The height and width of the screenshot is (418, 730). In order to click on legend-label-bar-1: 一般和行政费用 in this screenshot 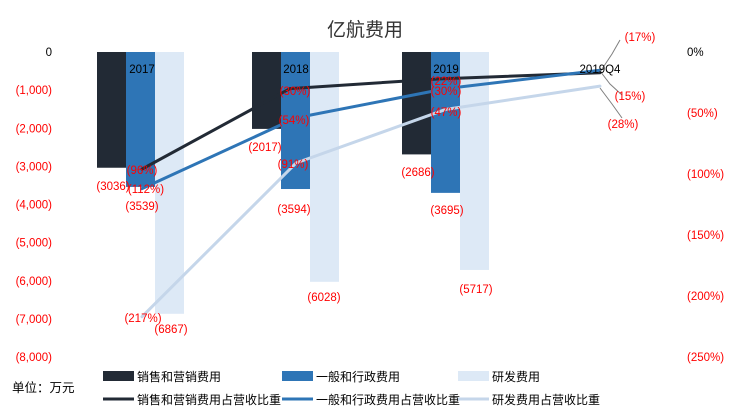, I will do `click(358, 376)`.